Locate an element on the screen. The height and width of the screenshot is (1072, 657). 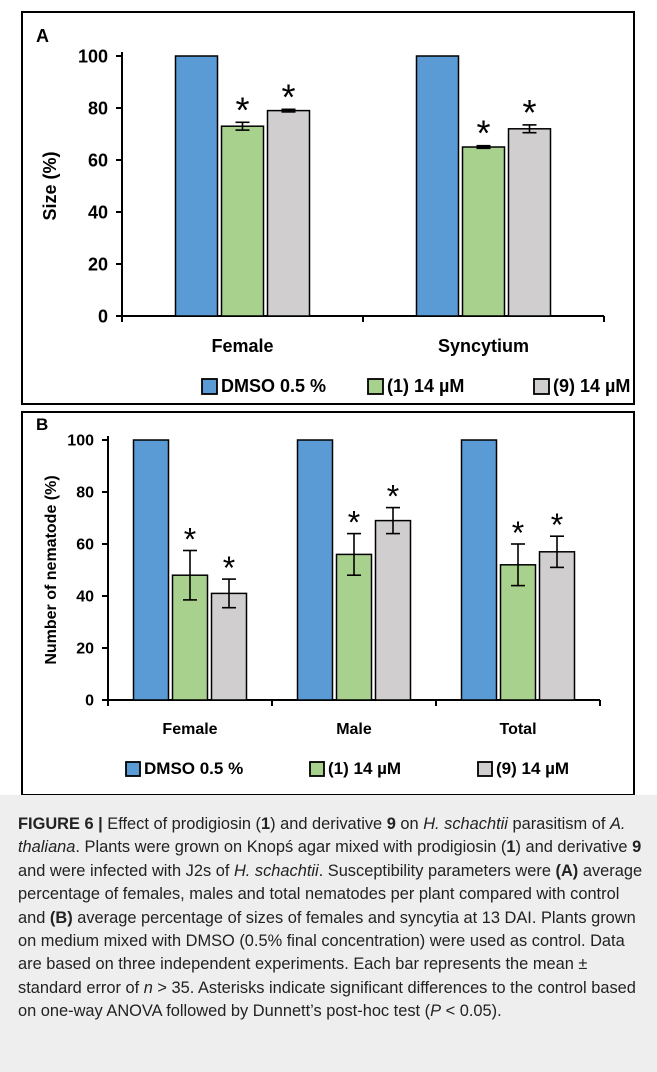
category-label: Male is located at coordinates (354, 729).